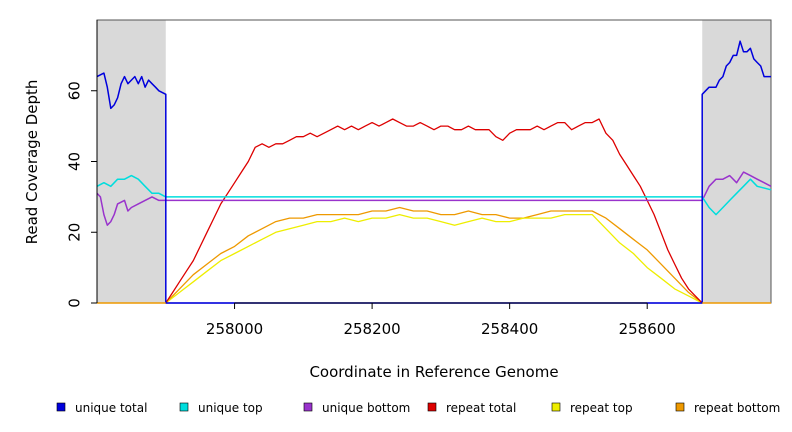  I want to click on y-axis-label: Read Coverage Depth, so click(32, 162).